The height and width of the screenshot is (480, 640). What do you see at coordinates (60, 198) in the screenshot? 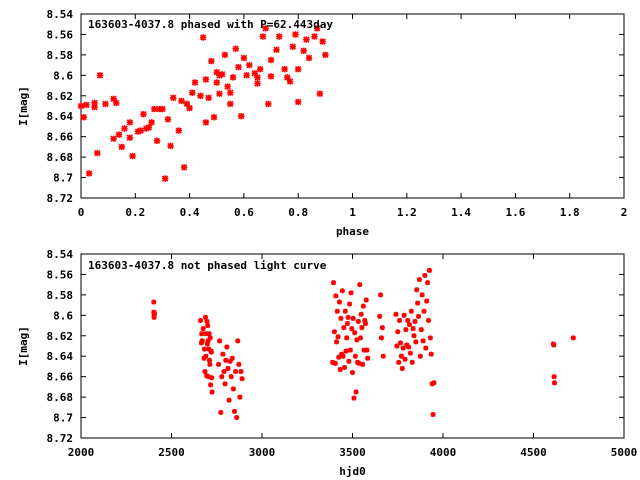
I see `y-tick-label: 8.72` at bounding box center [60, 198].